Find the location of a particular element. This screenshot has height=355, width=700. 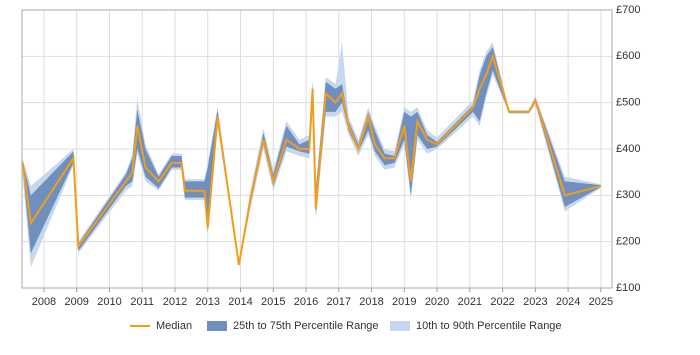

x-tick-label: 2021 is located at coordinates (470, 302).